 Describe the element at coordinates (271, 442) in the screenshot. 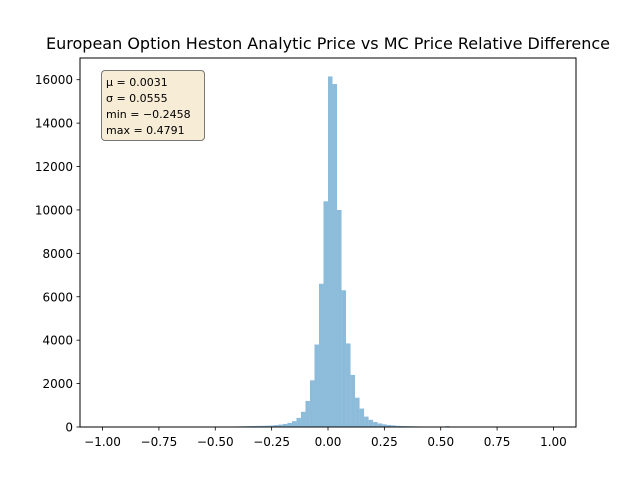

I see `x-tick-label: −0.25` at that location.